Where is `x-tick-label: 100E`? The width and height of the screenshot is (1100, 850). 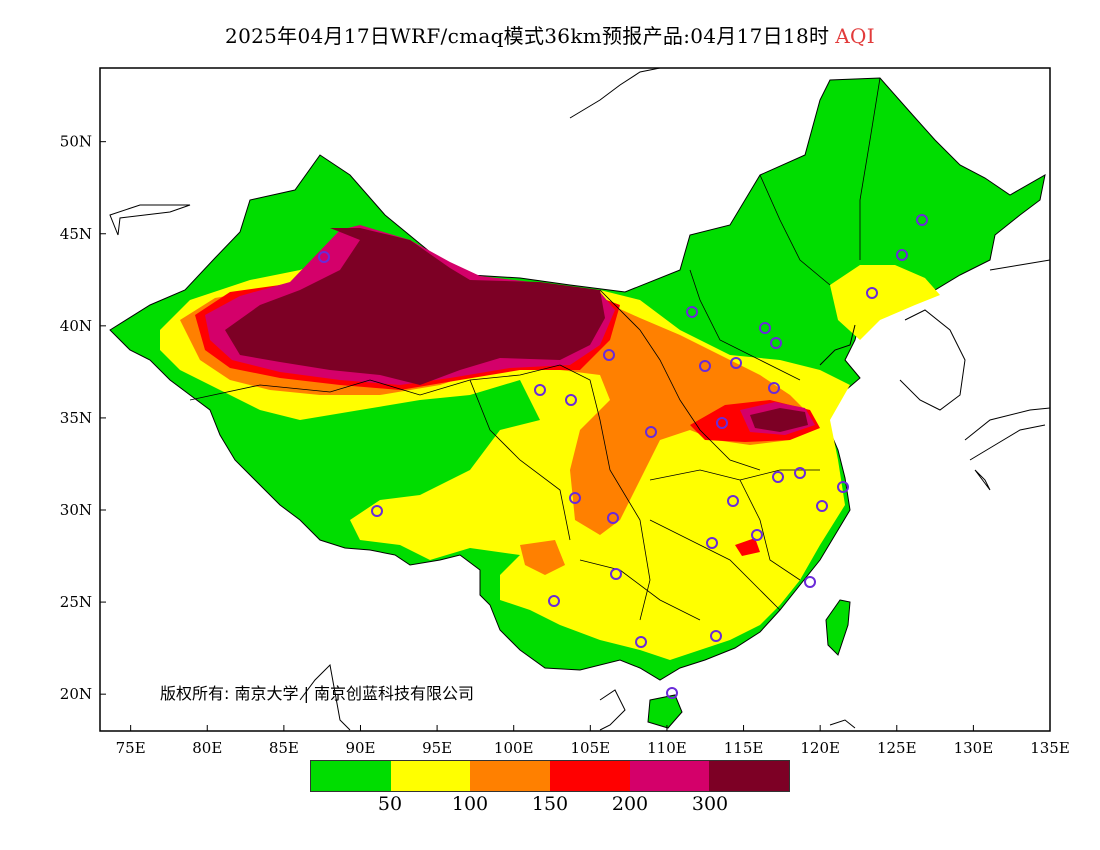 x-tick-label: 100E is located at coordinates (514, 748).